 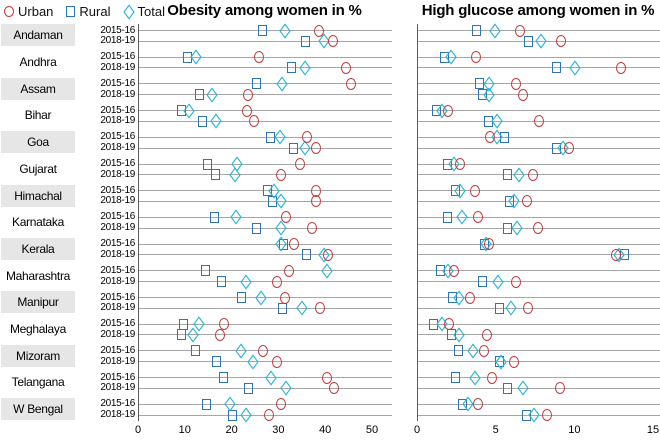 What do you see at coordinates (38, 275) in the screenshot?
I see `state-label-maharashtra: Maharashtra` at bounding box center [38, 275].